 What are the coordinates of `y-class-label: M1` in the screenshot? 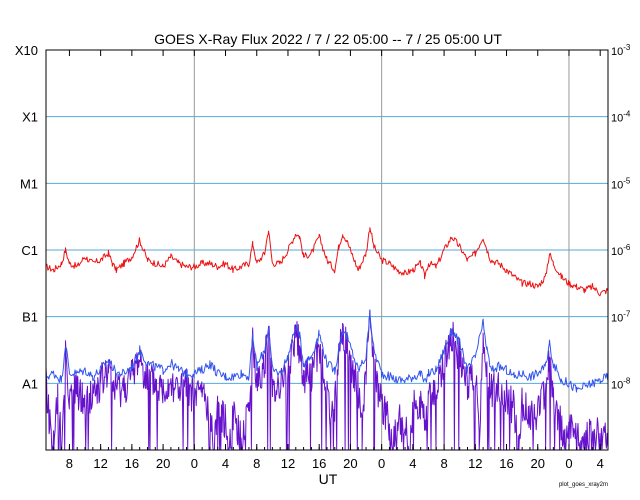 It's located at (29, 183).